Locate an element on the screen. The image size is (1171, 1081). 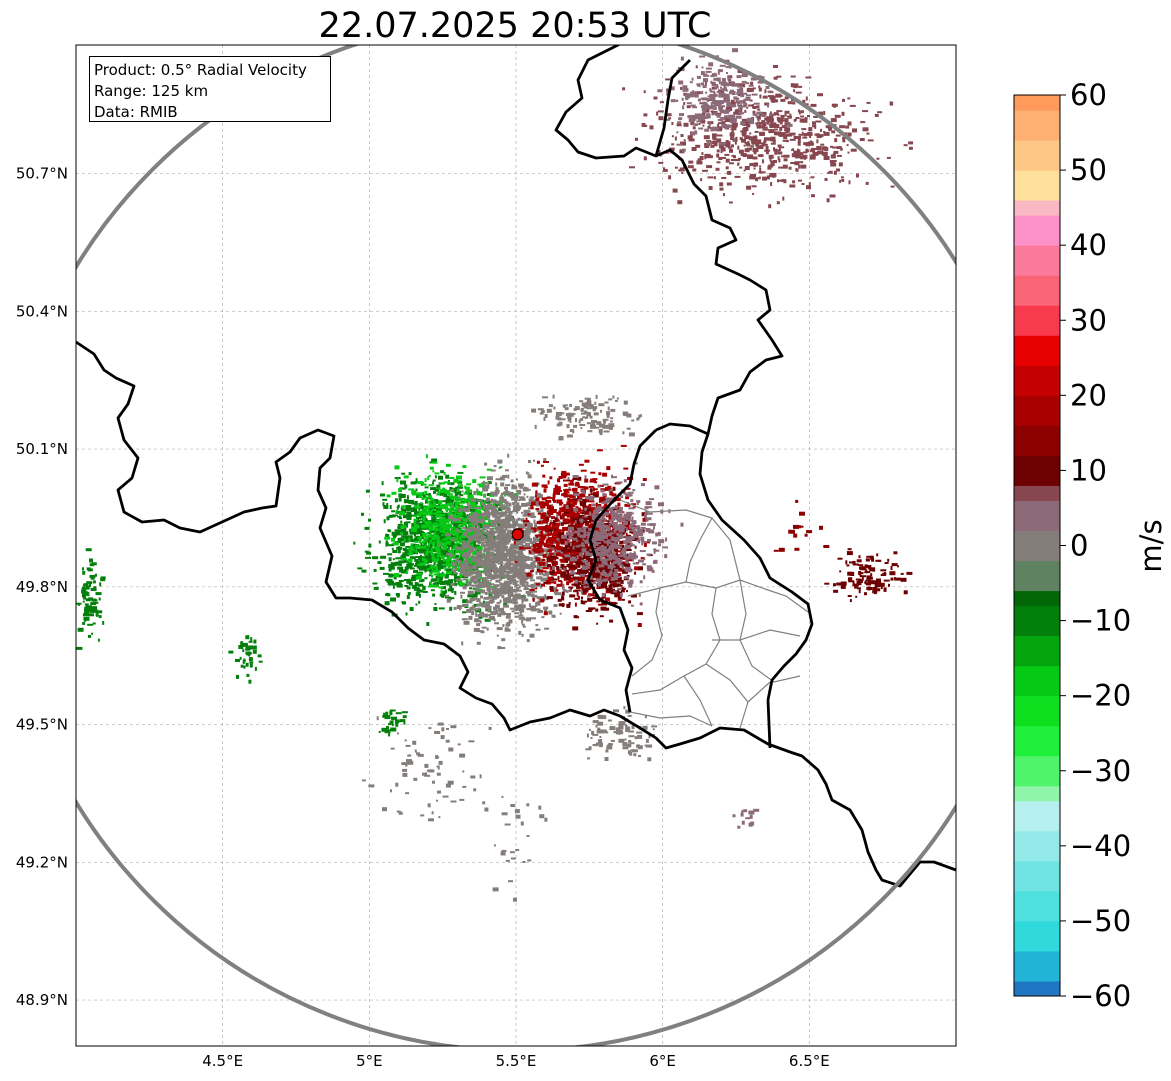
colorbar: 60 50 40 30 20 10 0 −10 −20 −30 −40 −50 −60 m/s is located at coordinates (1090, 545).